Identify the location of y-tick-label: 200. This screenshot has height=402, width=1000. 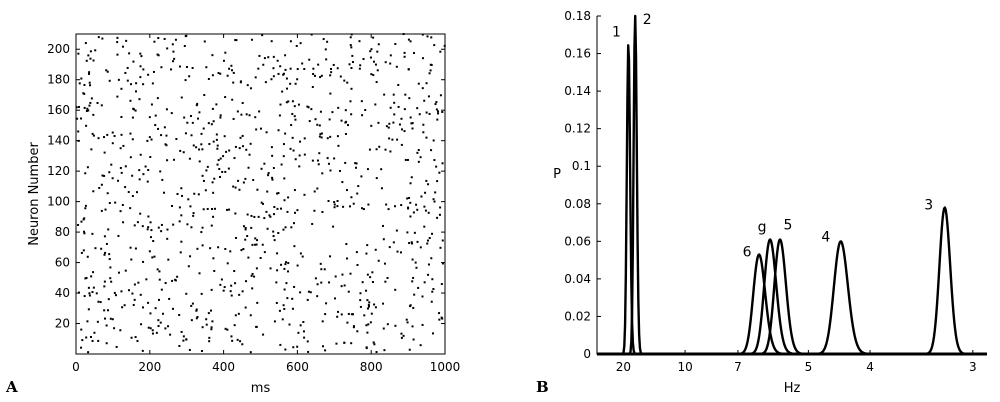
(58, 49).